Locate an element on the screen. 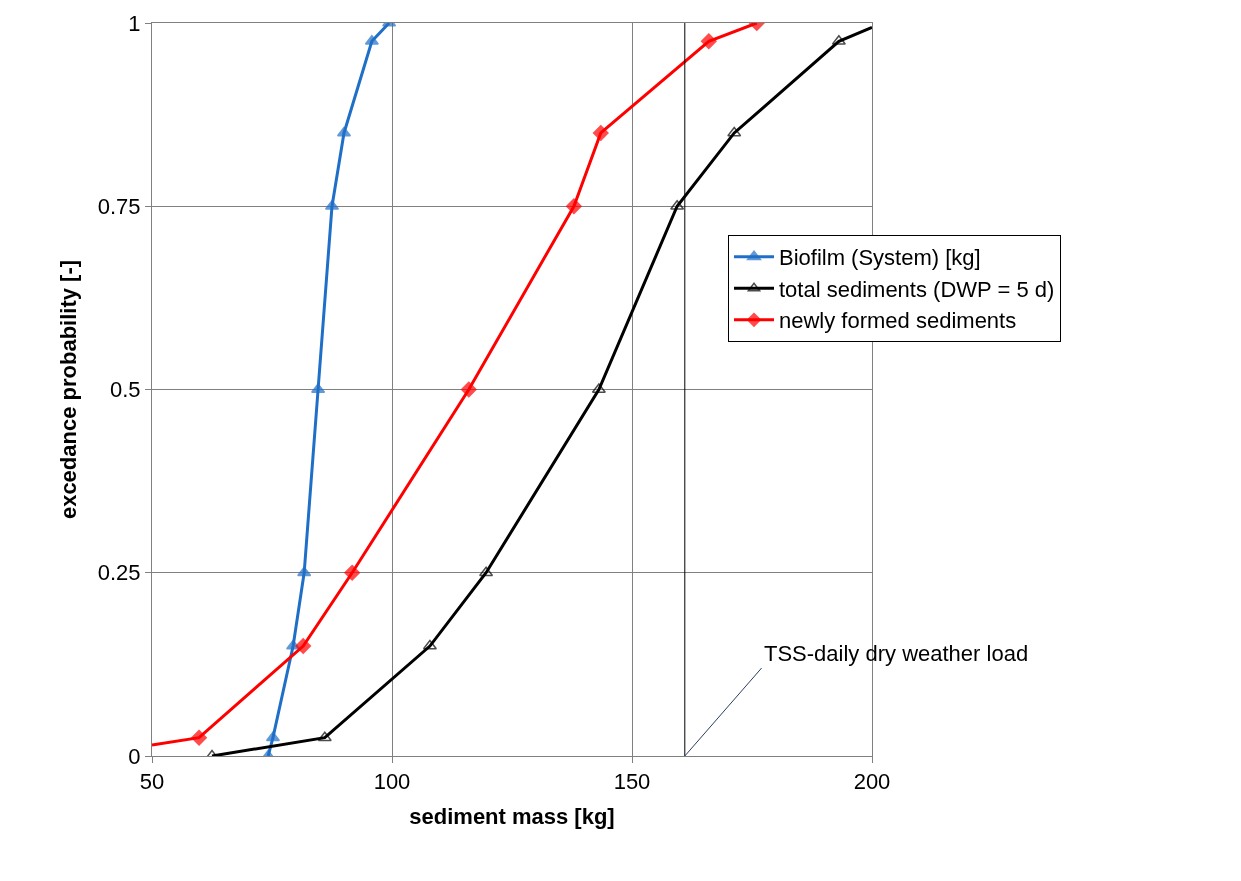 The image size is (1241, 881). y-axis-title: excedance probability [-] is located at coordinates (68, 389).